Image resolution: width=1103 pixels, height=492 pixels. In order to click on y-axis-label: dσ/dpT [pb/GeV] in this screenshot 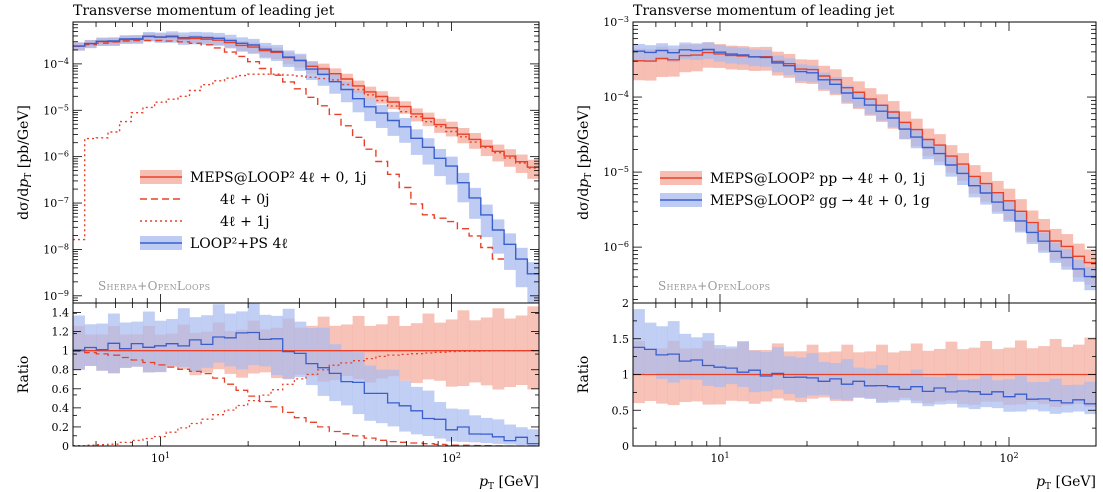, I will do `click(585, 162)`.